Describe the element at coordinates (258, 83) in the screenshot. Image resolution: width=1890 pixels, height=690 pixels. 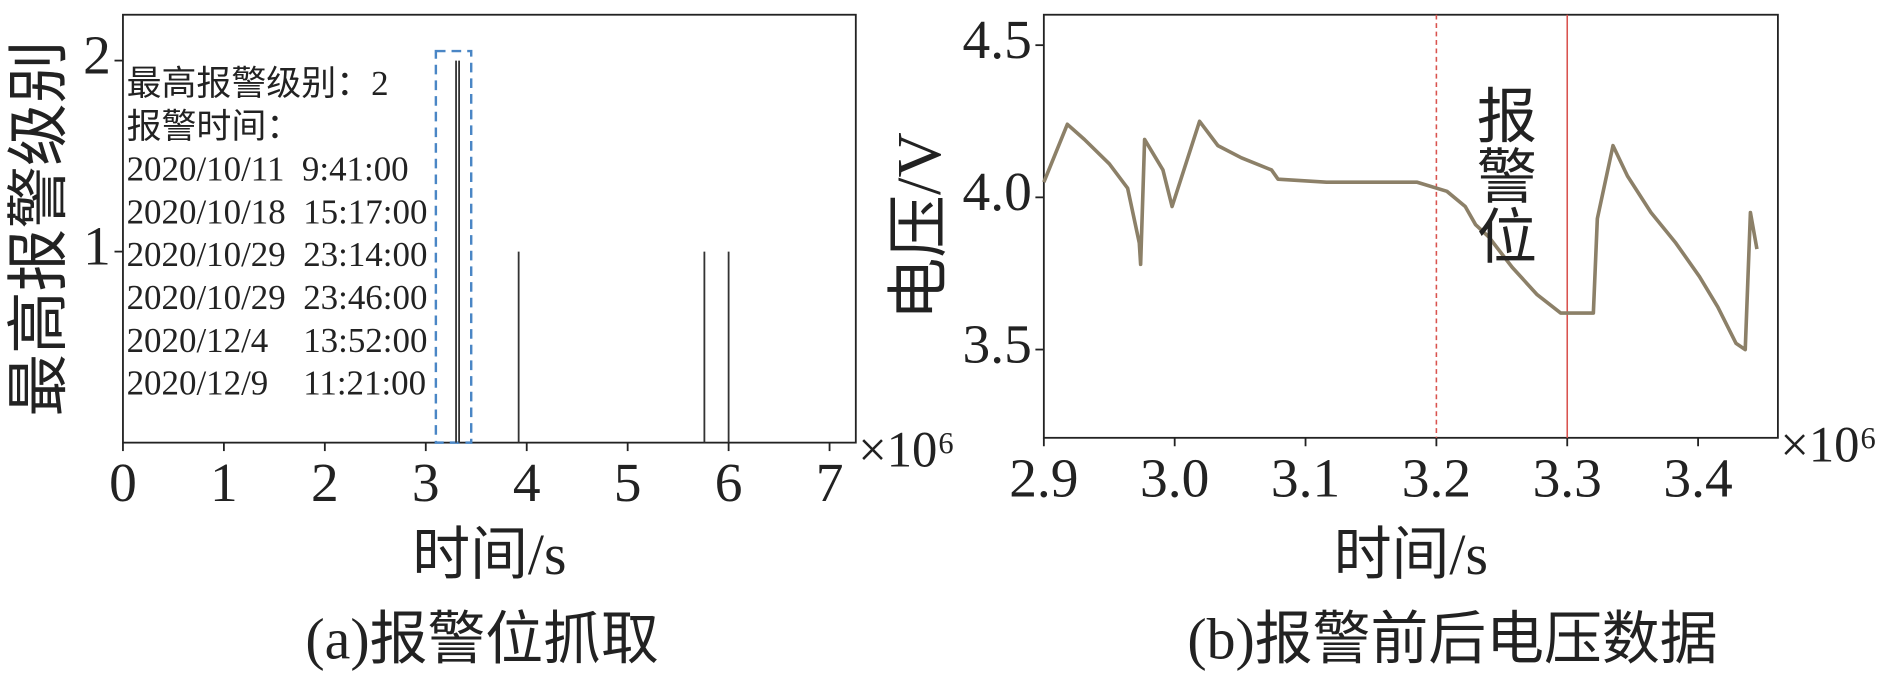
I see `annotation-line: 最高报警级别：2` at that location.